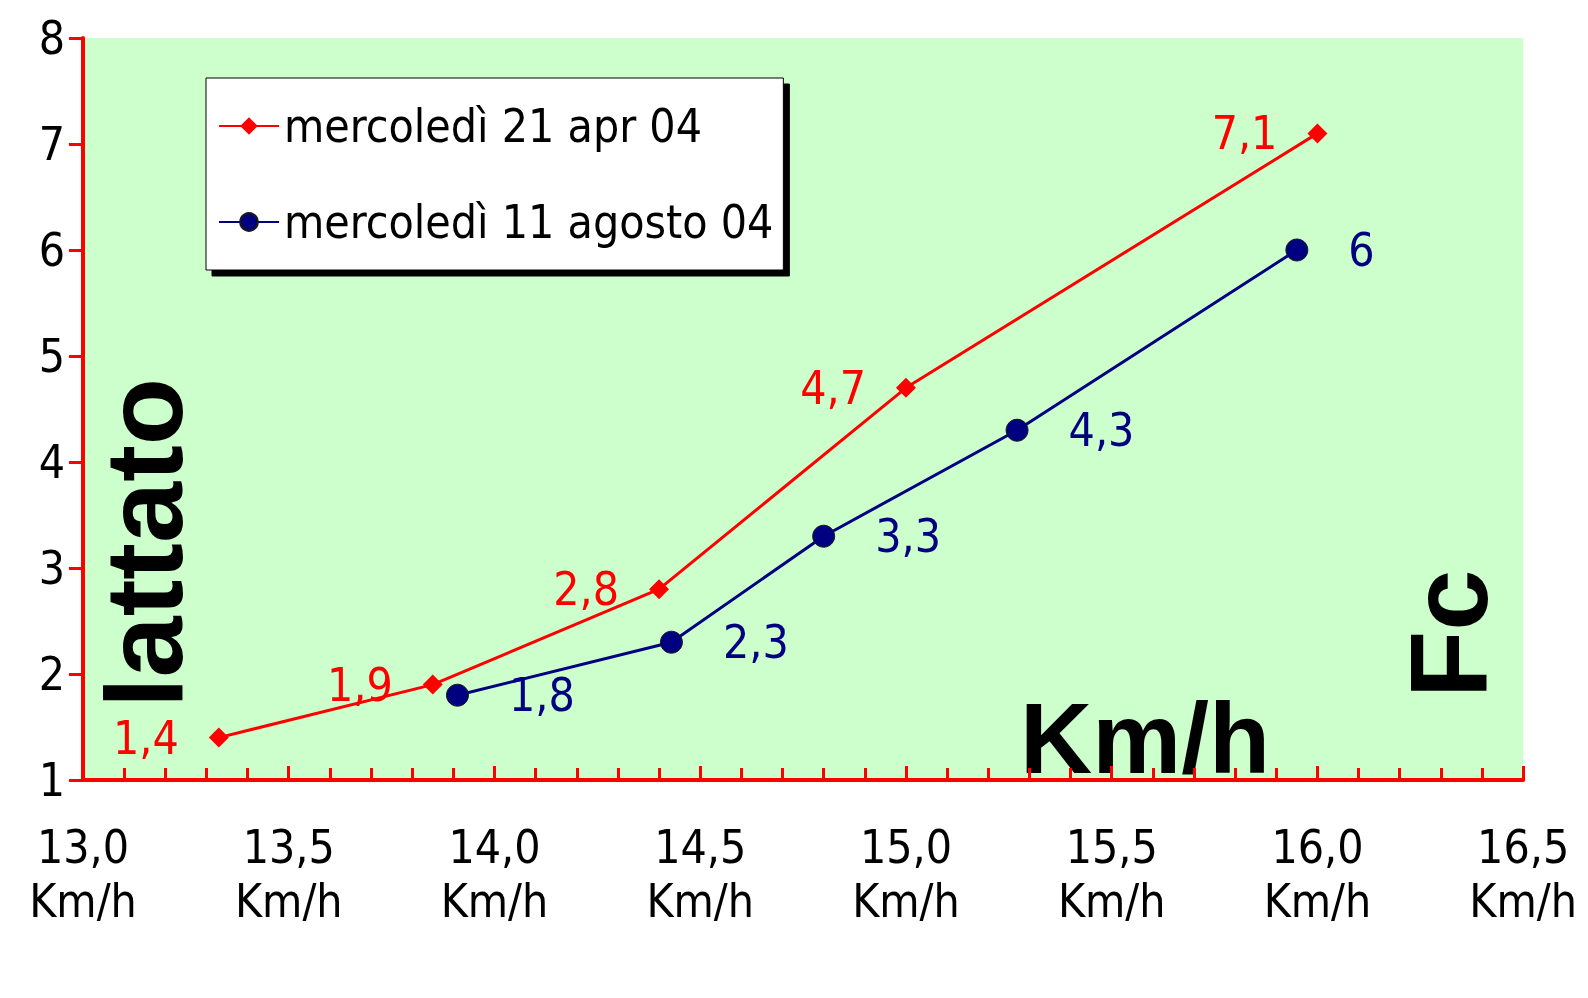  Describe the element at coordinates (1101, 430) in the screenshot. I see `data-label: 4,3` at that location.